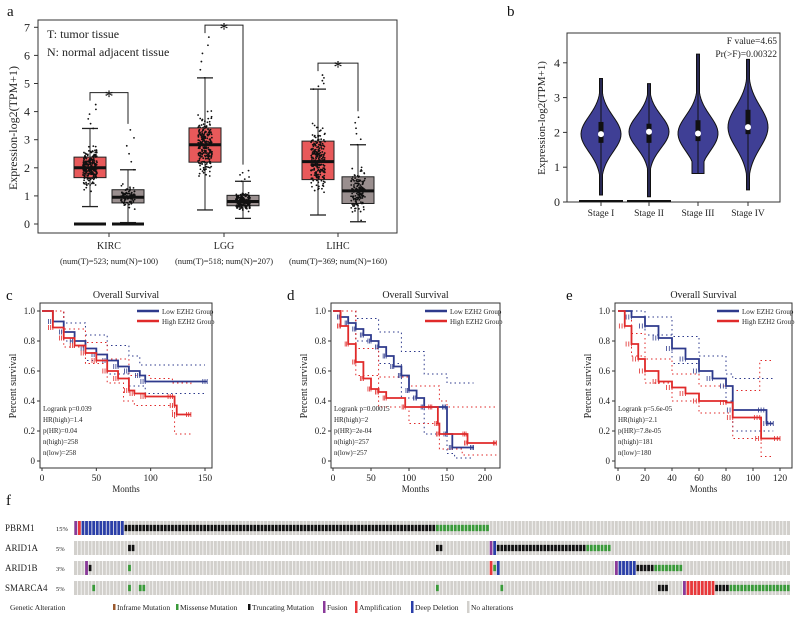 Image resolution: width=800 pixels, height=617 pixels. What do you see at coordinates (605, 371) in the screenshot?
I see `y-tick-label: 0.6` at bounding box center [605, 371].